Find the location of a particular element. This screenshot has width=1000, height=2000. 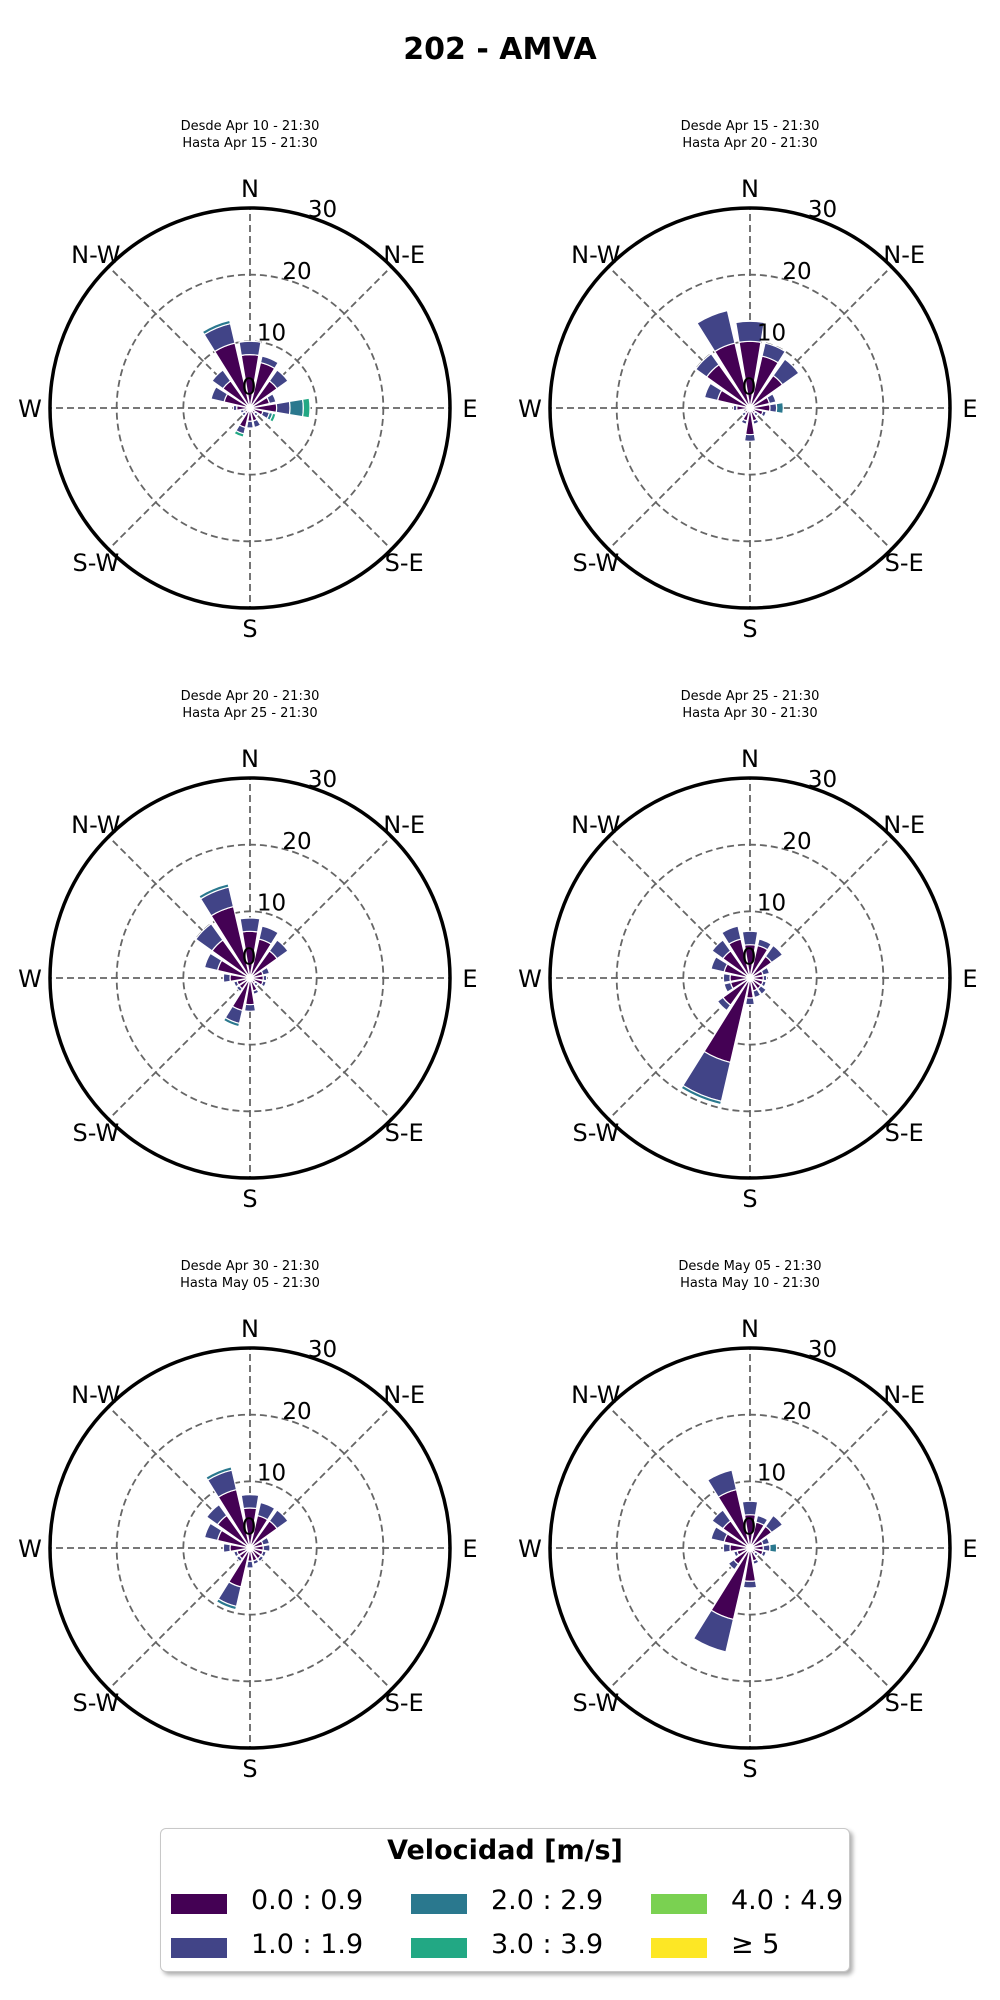

radial-tick-label: 30 is located at coordinates (822, 210).